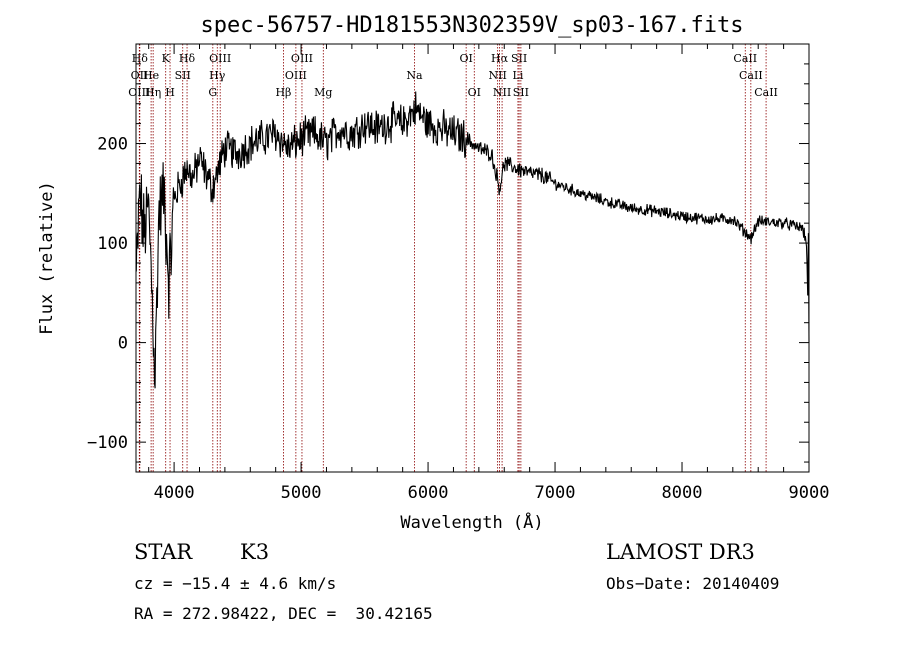 The height and width of the screenshot is (649, 900). What do you see at coordinates (809, 493) in the screenshot?
I see `x-tick-label: 9000` at bounding box center [809, 493].